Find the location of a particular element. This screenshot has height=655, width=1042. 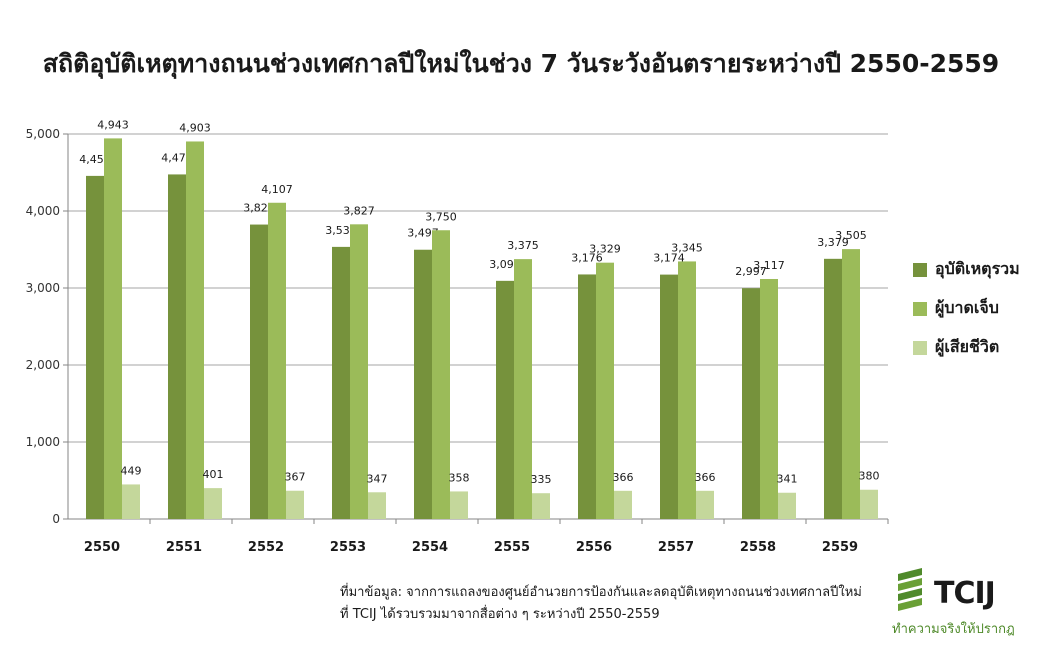

y-tick-label: 3,000 is located at coordinates (43, 288).